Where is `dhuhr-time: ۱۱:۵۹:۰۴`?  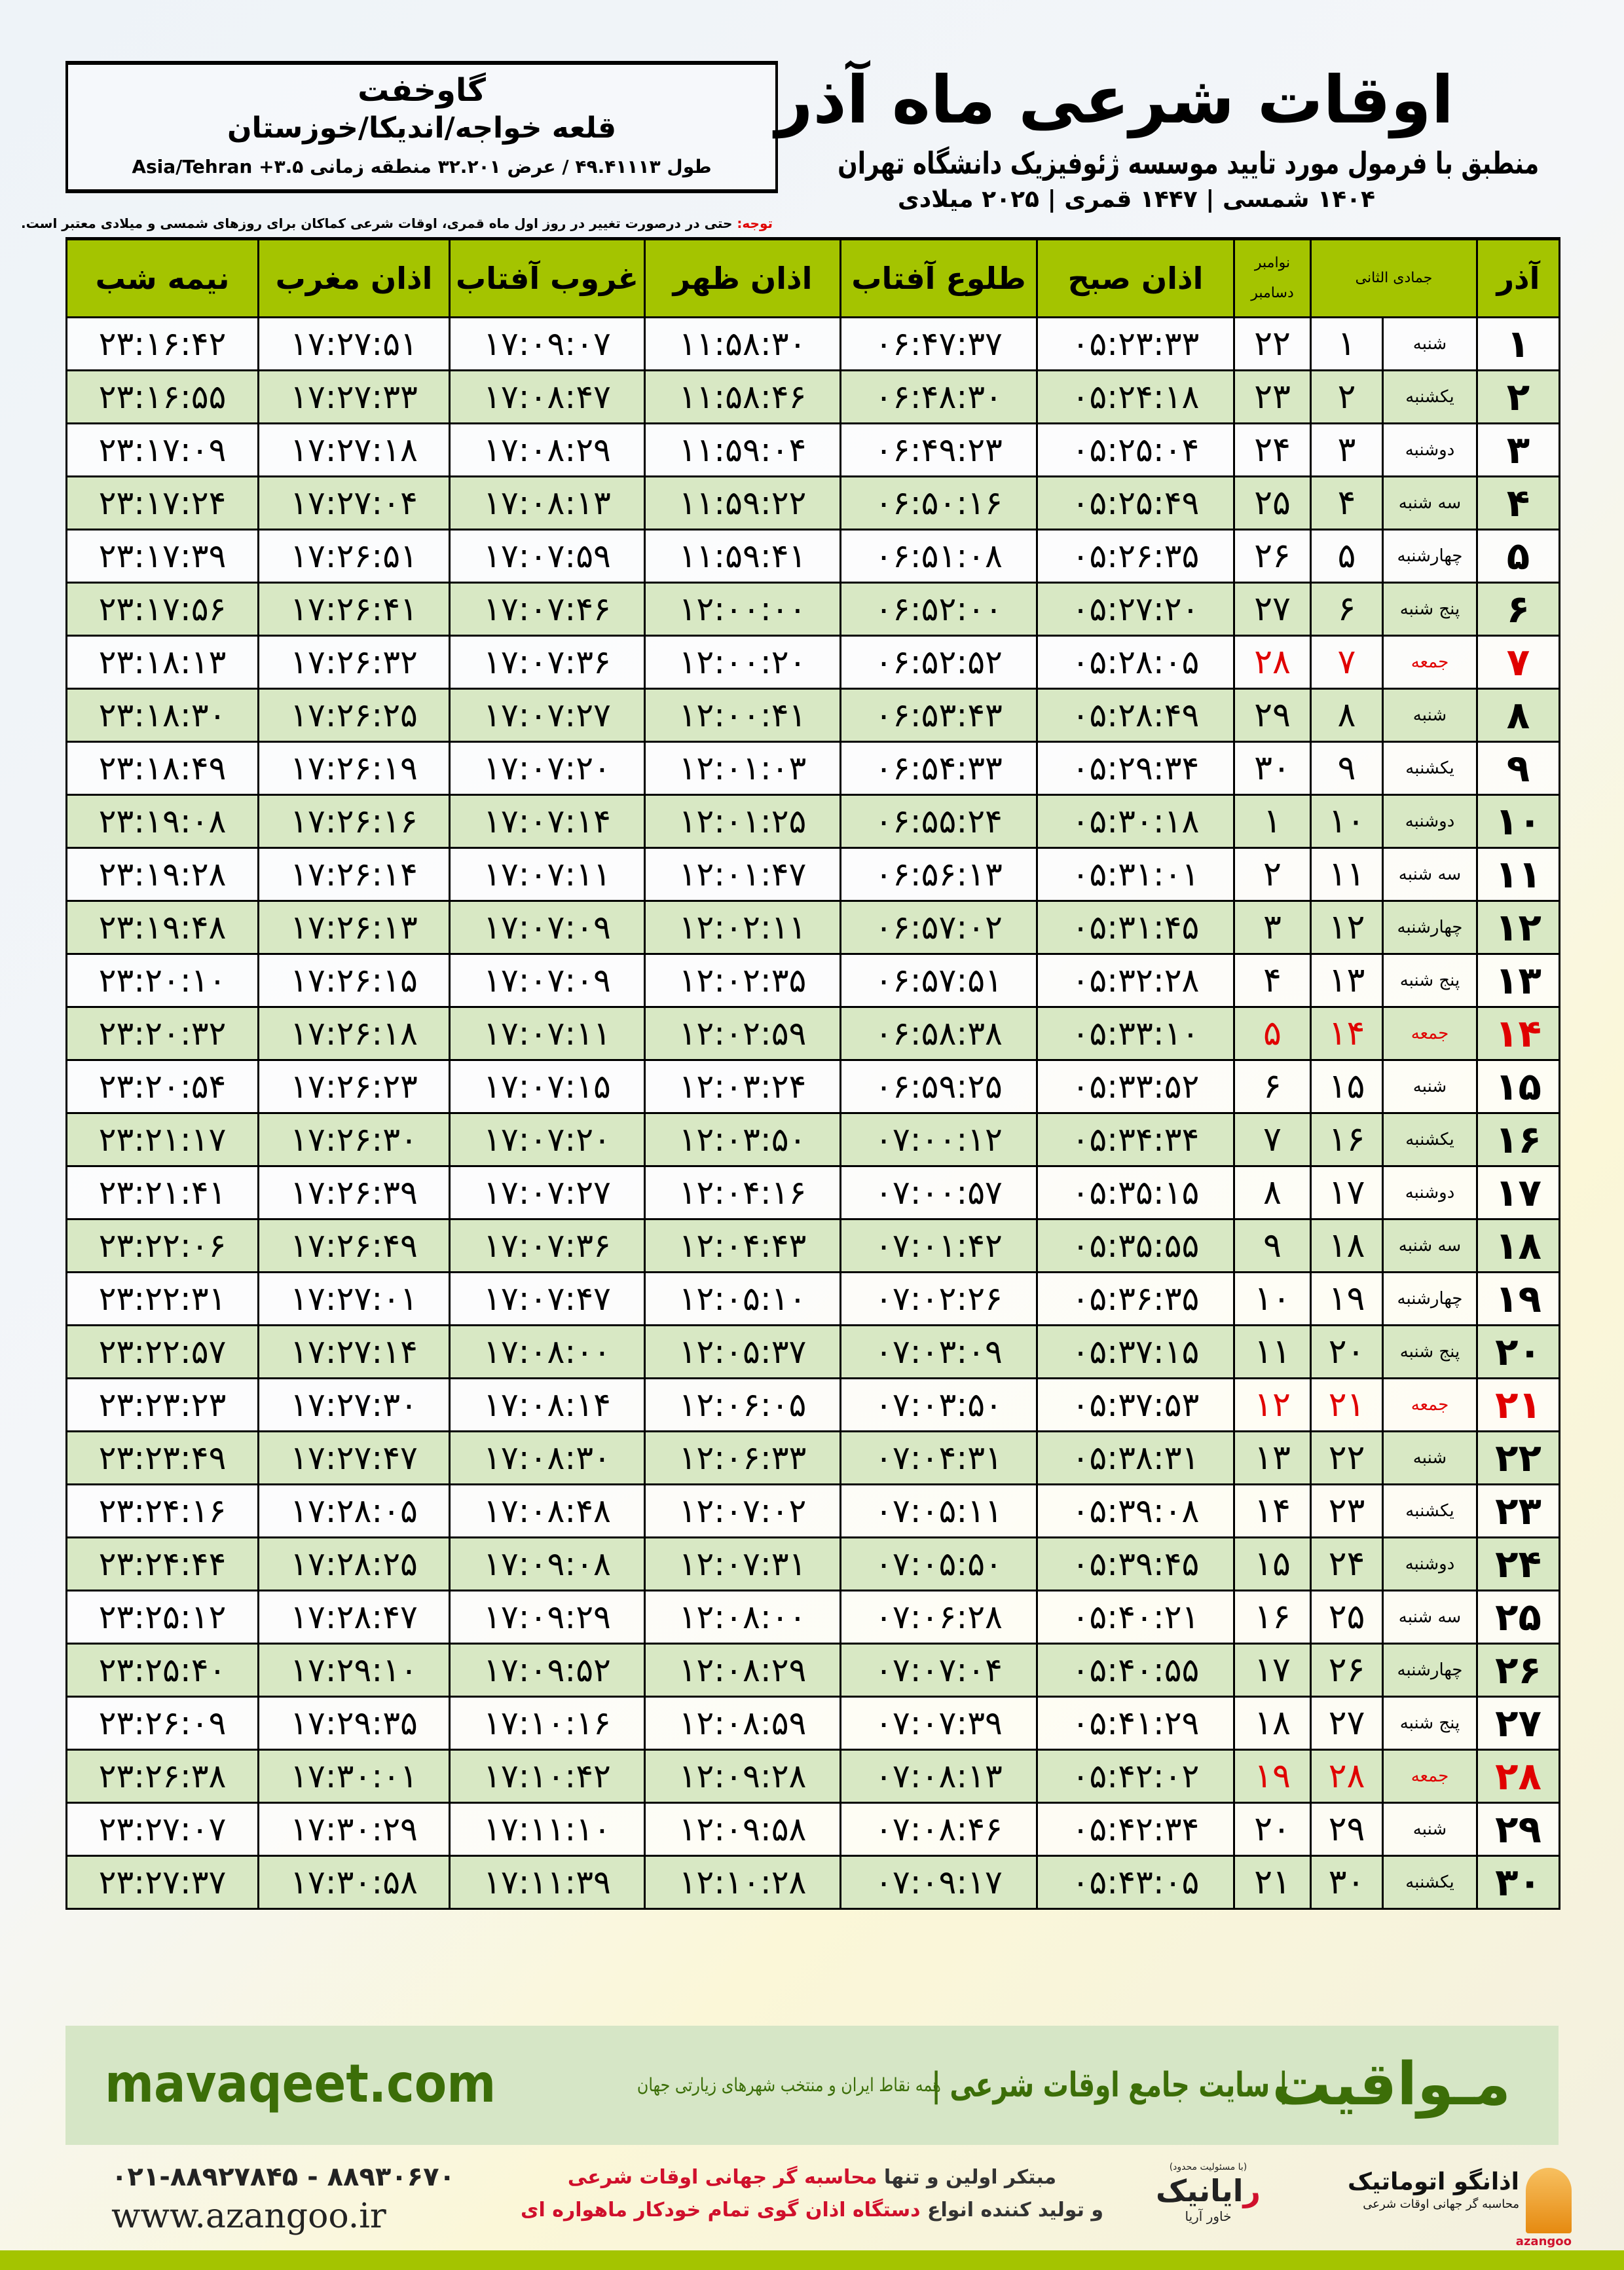
dhuhr-time: ۱۱:۵۹:۰۴ is located at coordinates (742, 449).